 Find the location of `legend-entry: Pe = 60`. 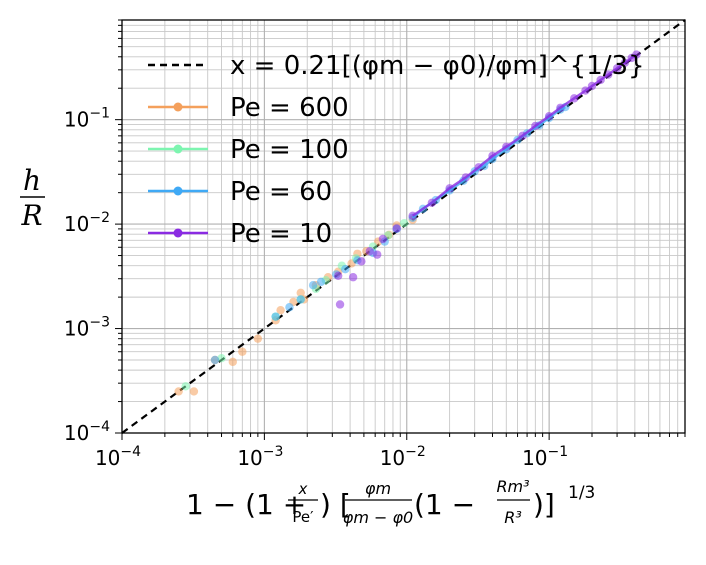

legend-entry: Pe = 60 is located at coordinates (240, 192).